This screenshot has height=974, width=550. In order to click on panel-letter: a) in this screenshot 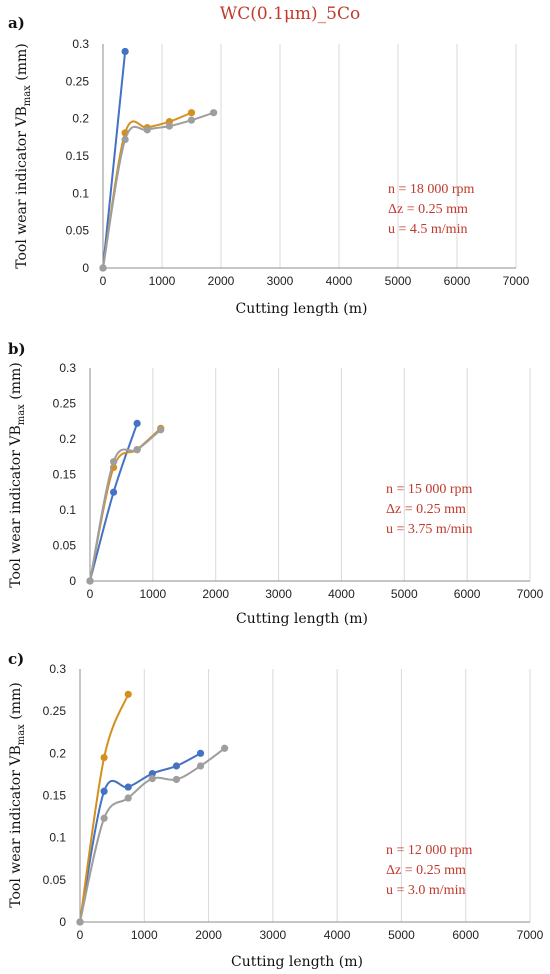, I will do `click(16, 23)`.